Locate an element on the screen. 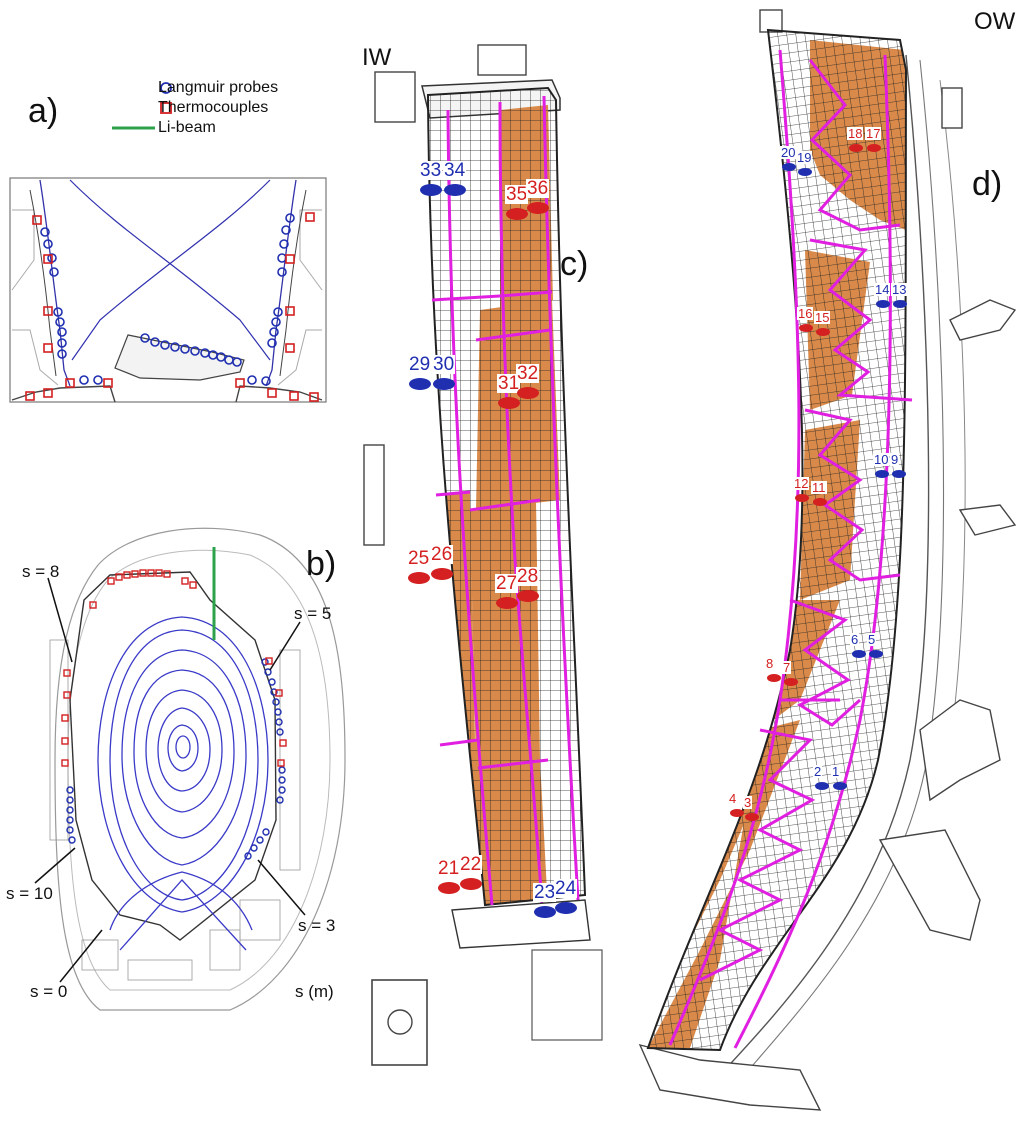 The image size is (1027, 1130). panel-a-divertor-diagram is located at coordinates (168, 290).